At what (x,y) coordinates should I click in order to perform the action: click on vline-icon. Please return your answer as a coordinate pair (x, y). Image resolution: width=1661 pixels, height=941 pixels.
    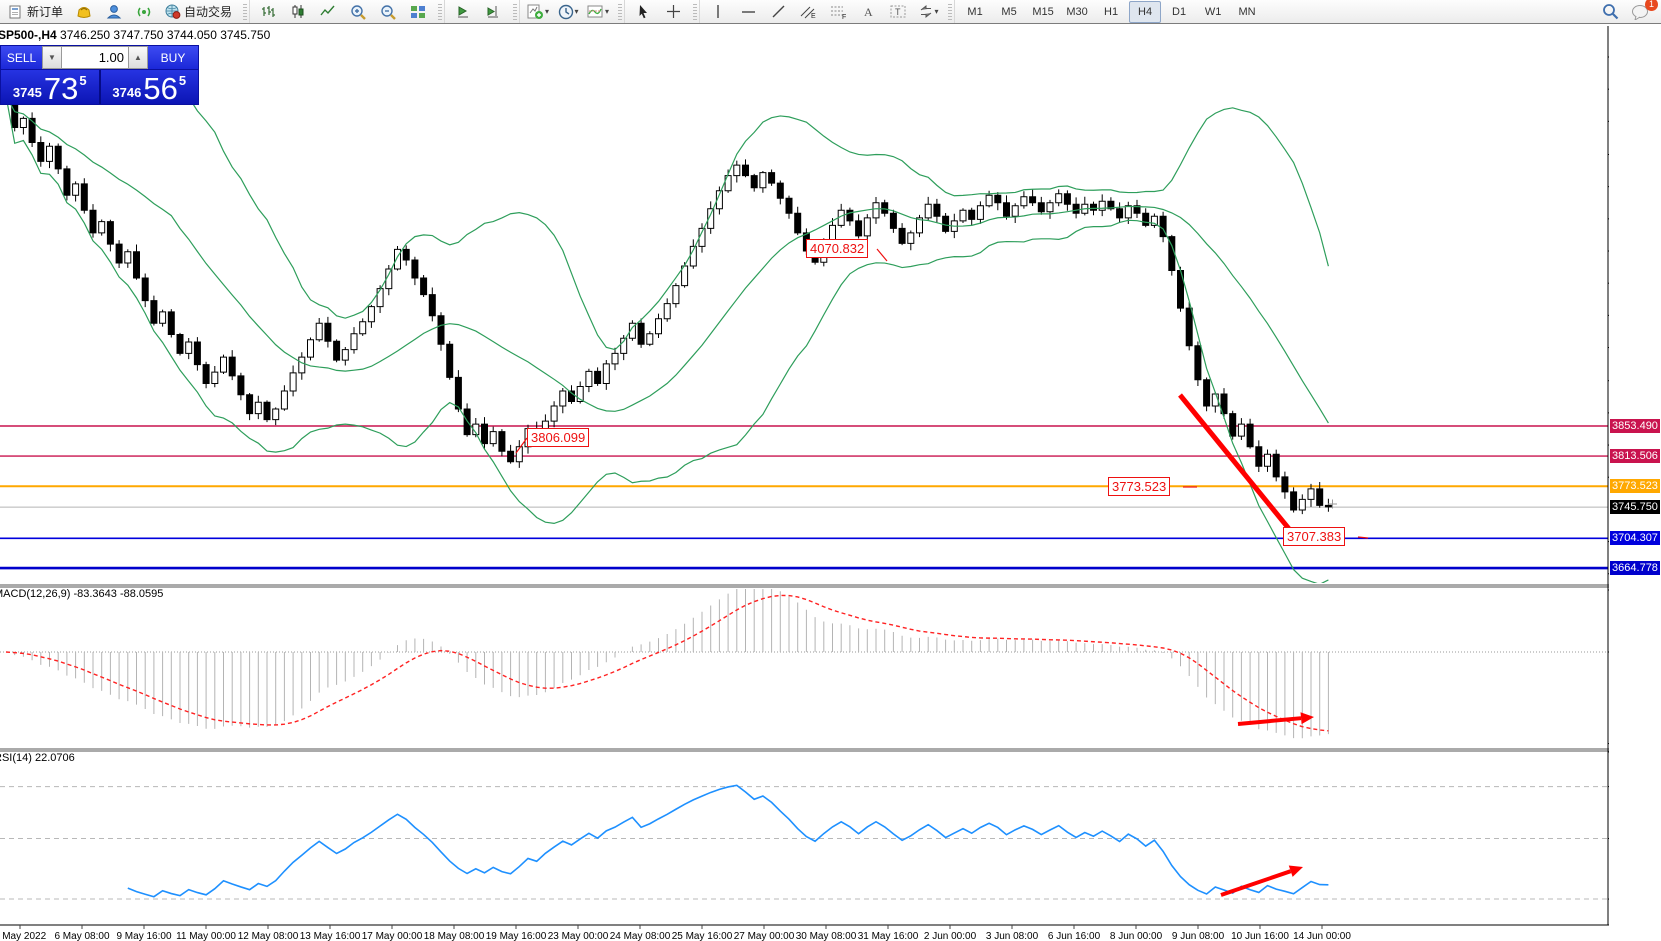
    Looking at the image, I should click on (718, 11).